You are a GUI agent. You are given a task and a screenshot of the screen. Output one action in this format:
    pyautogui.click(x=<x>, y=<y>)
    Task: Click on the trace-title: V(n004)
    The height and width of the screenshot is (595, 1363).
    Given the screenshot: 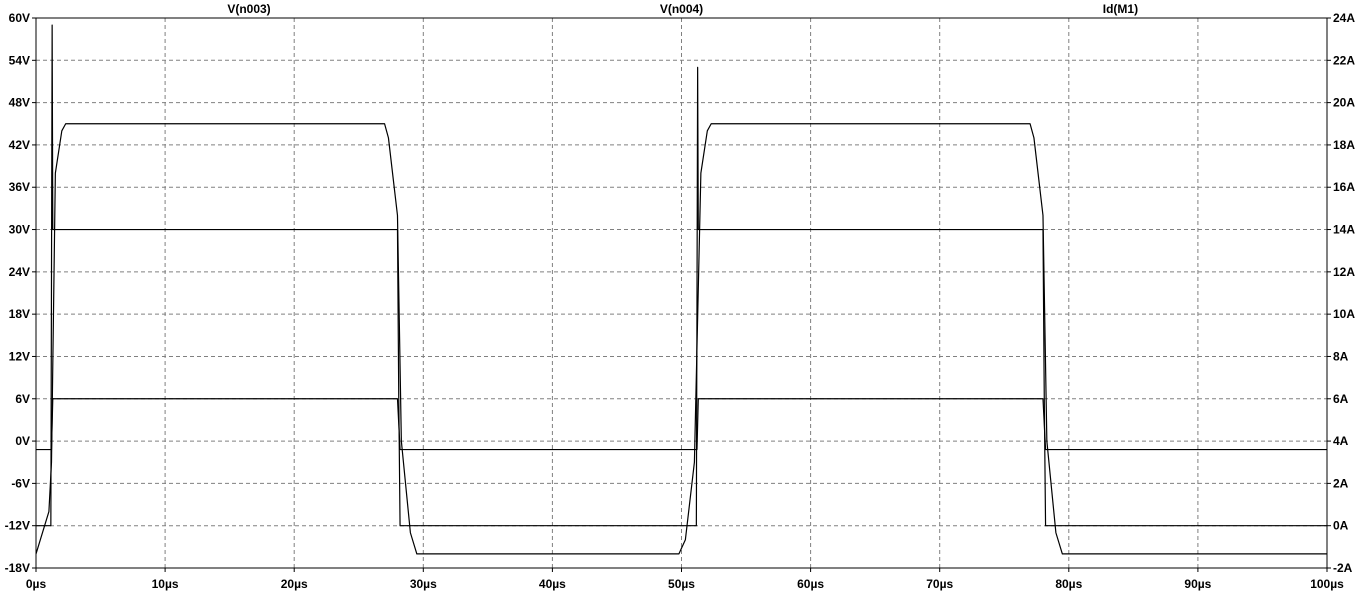 What is the action you would take?
    pyautogui.click(x=681, y=9)
    